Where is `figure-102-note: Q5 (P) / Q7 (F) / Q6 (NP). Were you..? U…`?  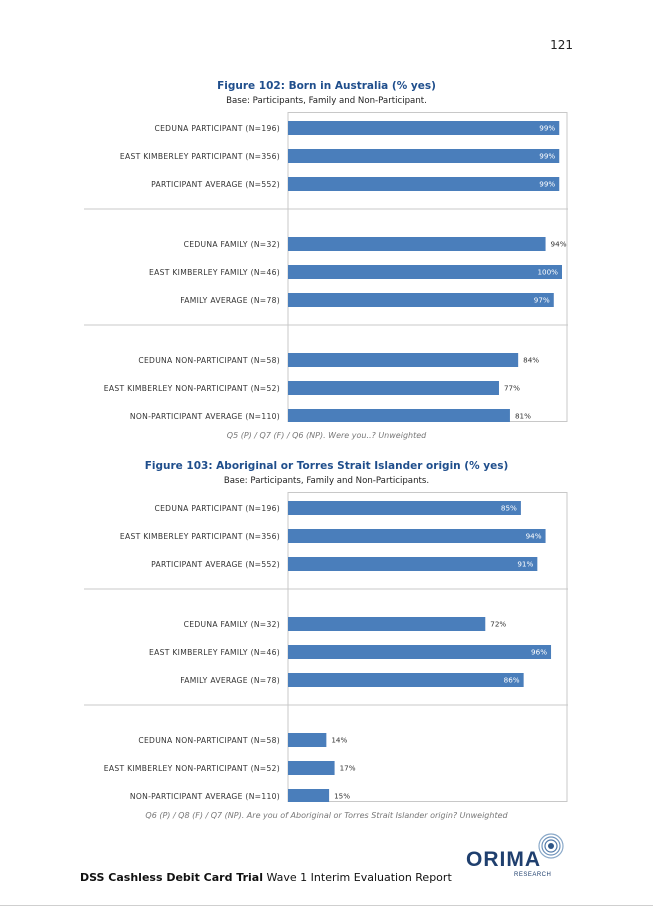 figure-102-note: Q5 (P) / Q7 (F) / Q6 (NP). Were you..? U… is located at coordinates (326, 435).